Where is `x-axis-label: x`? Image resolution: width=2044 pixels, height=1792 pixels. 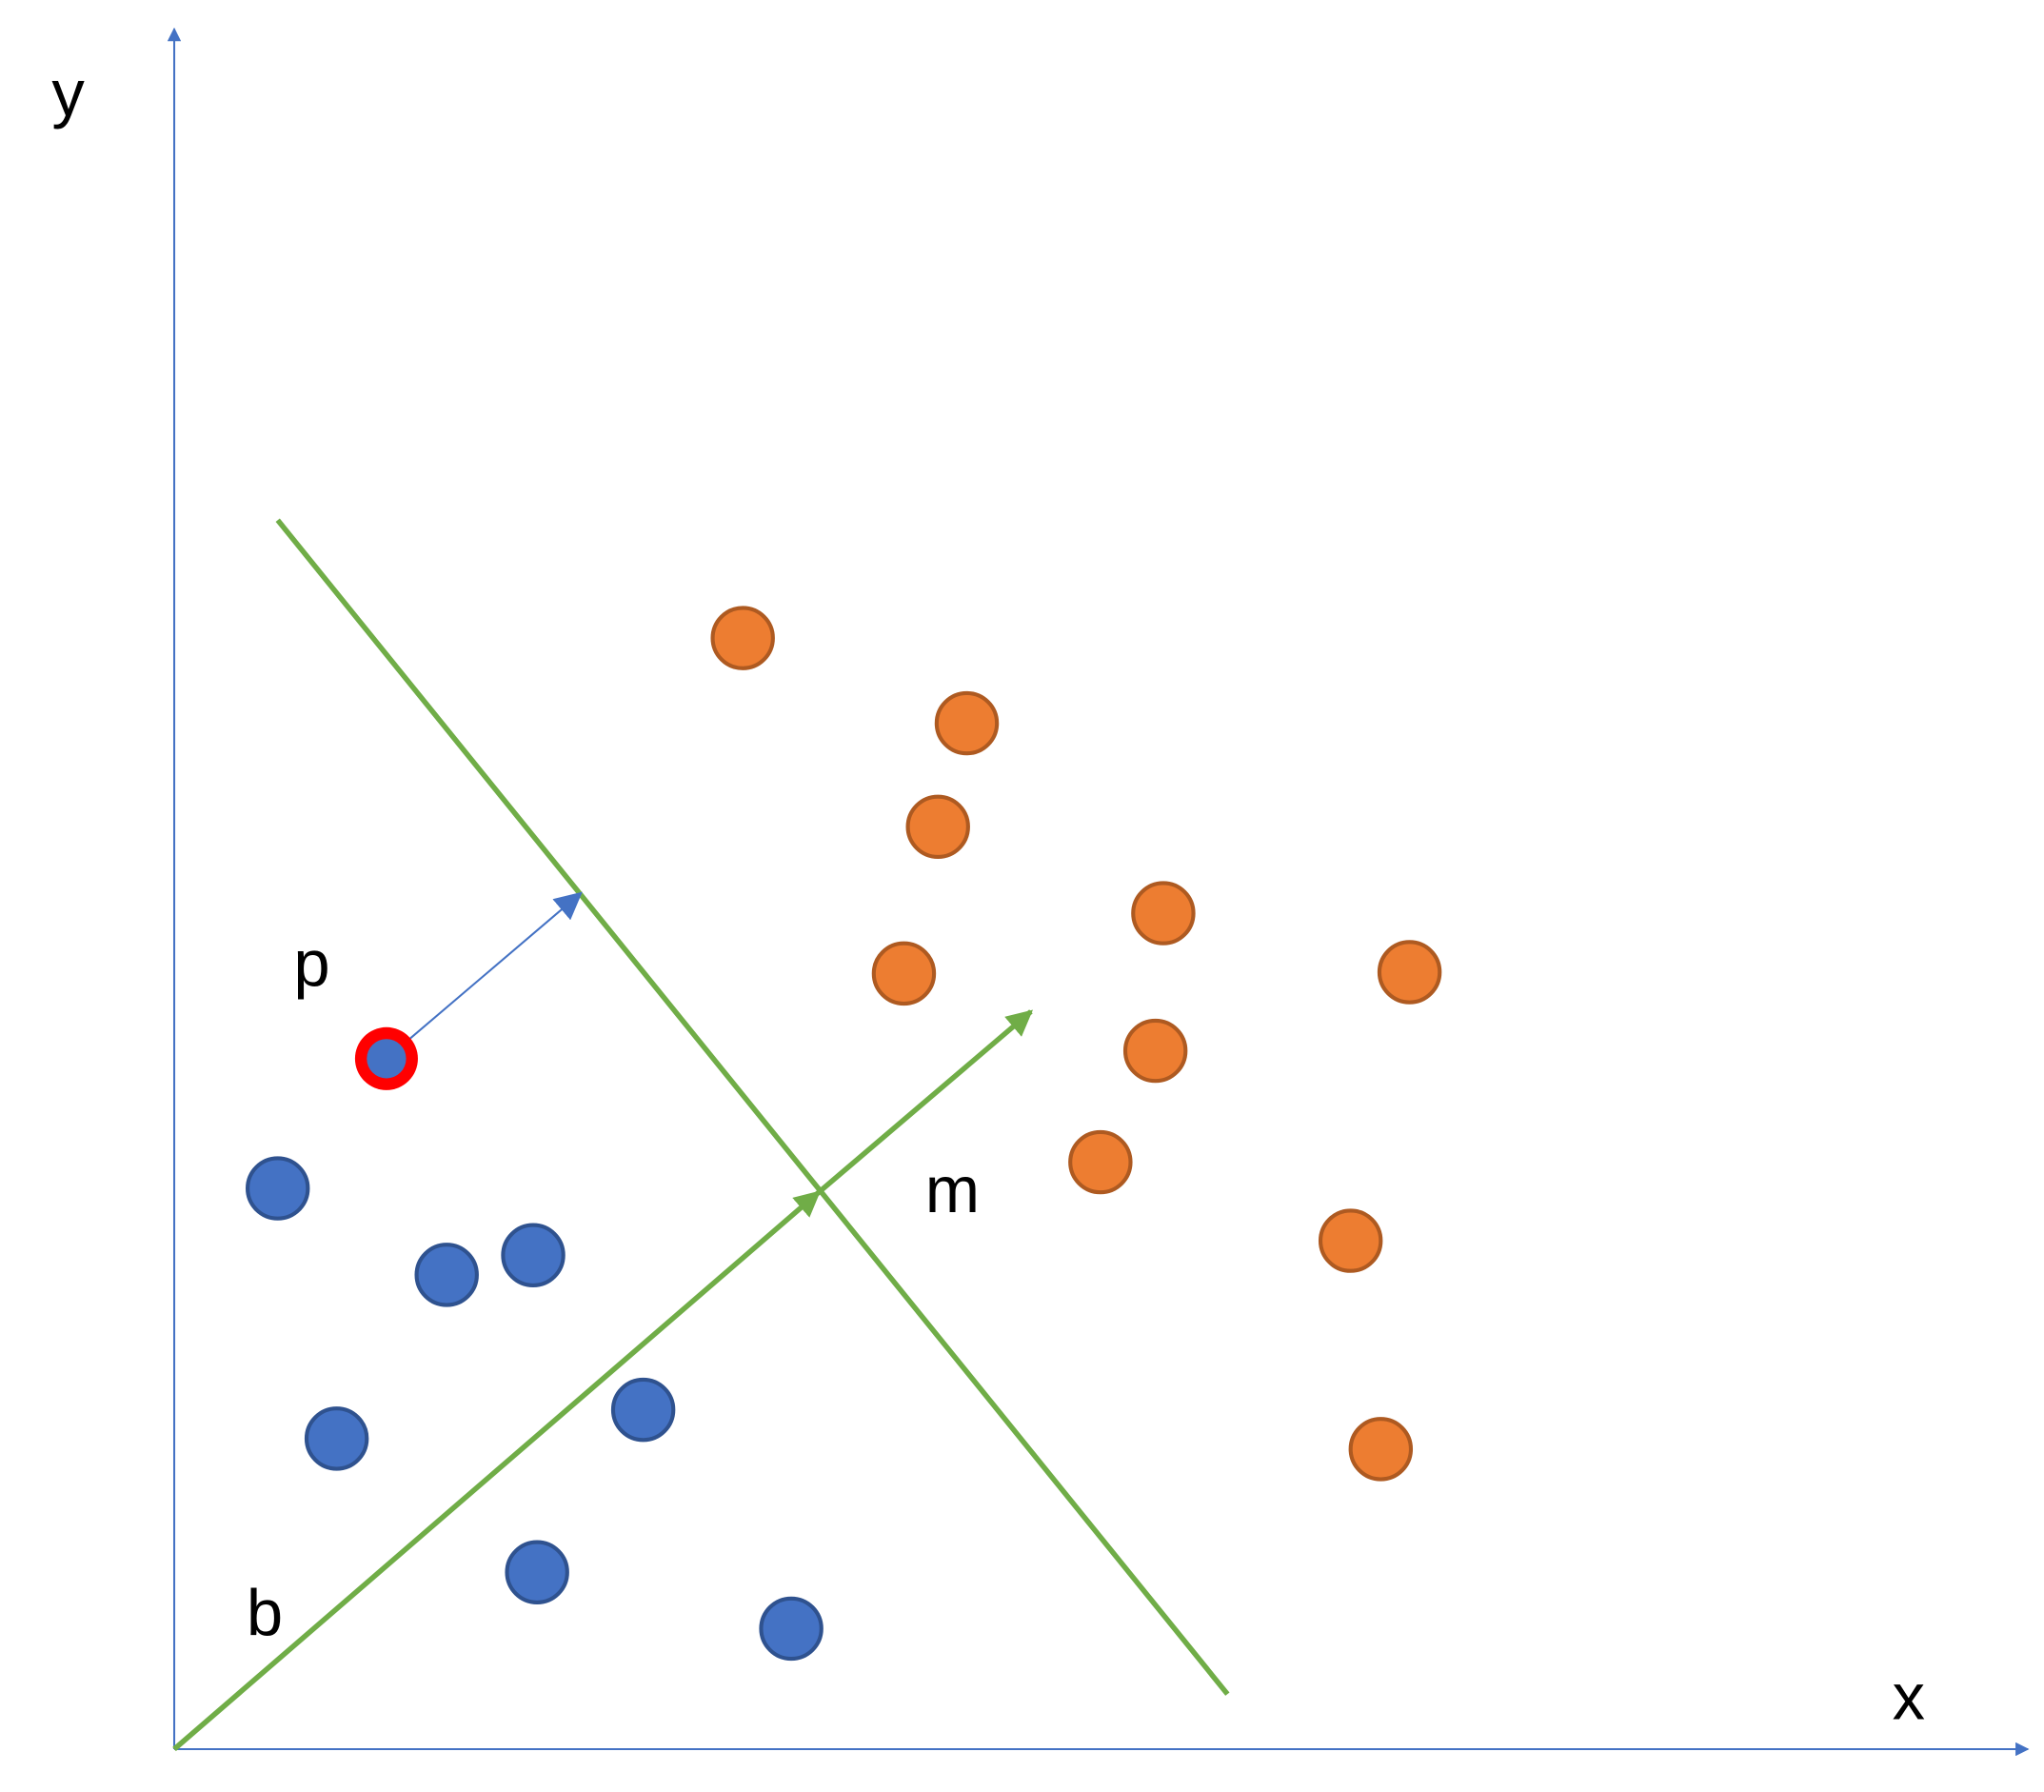
x-axis-label: x is located at coordinates (1909, 1696).